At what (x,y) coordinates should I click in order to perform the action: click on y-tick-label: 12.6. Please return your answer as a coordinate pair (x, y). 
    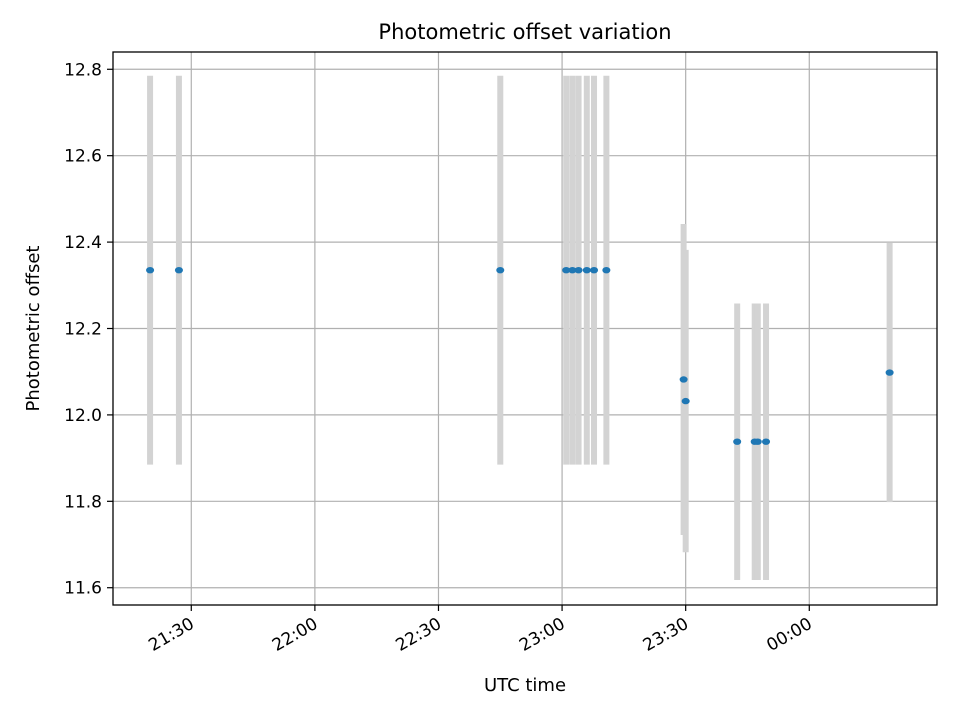
    Looking at the image, I should click on (83, 157).